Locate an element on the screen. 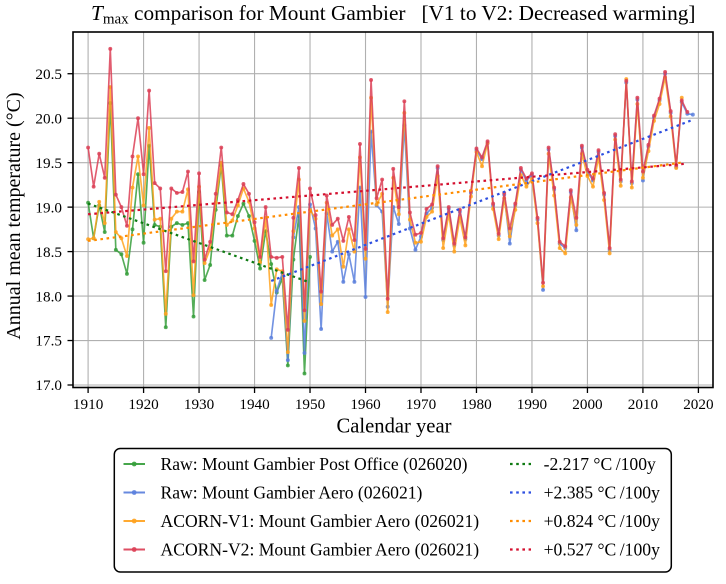 The image size is (726, 584). svg-text: Annual mean temperature (°C) is located at coordinates (14, 215).